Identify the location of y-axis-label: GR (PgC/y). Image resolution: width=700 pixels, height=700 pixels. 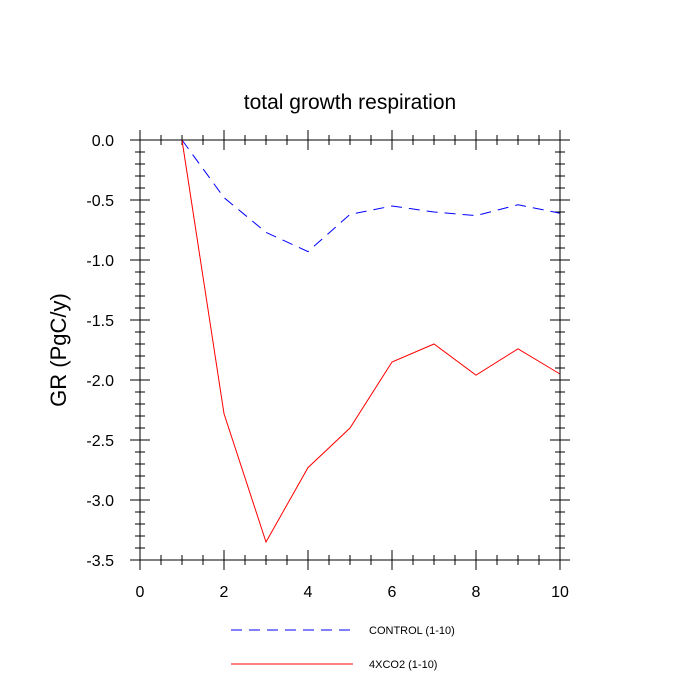
(58, 350).